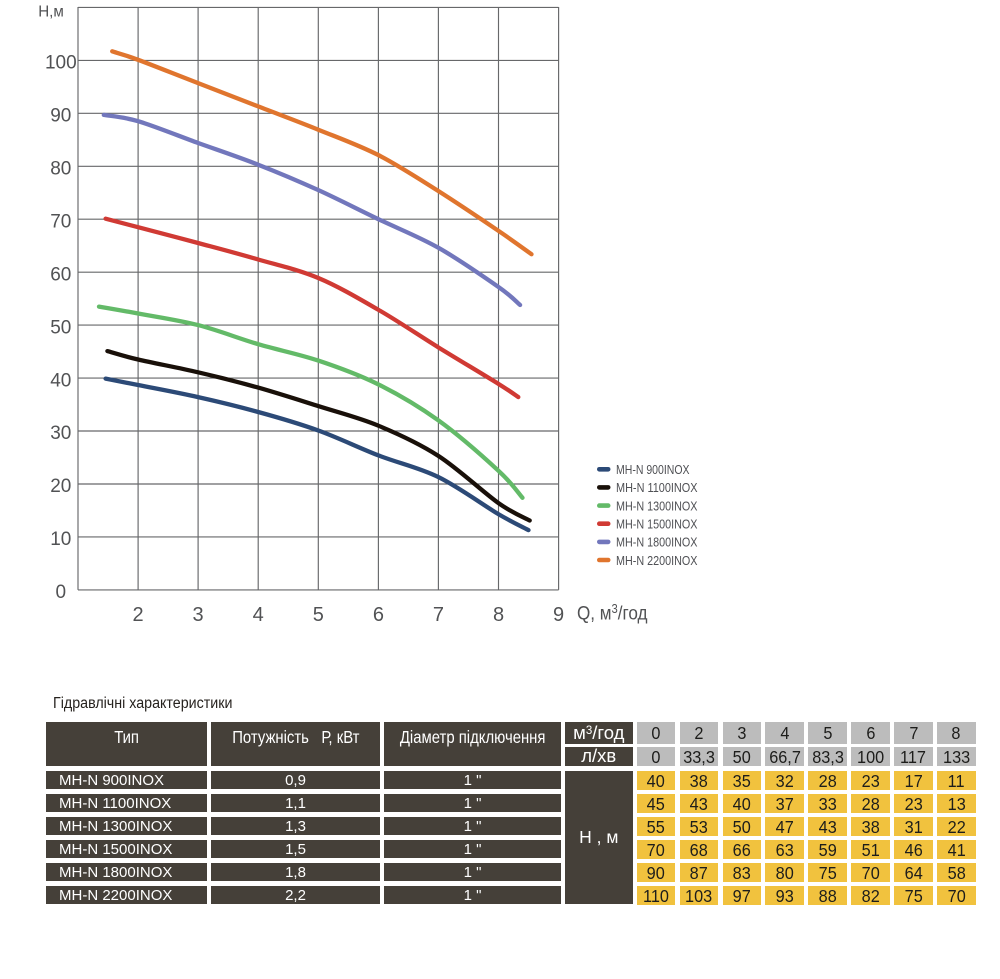 The height and width of the screenshot is (979, 1000). I want to click on svg-text: 6, so click(378, 615).